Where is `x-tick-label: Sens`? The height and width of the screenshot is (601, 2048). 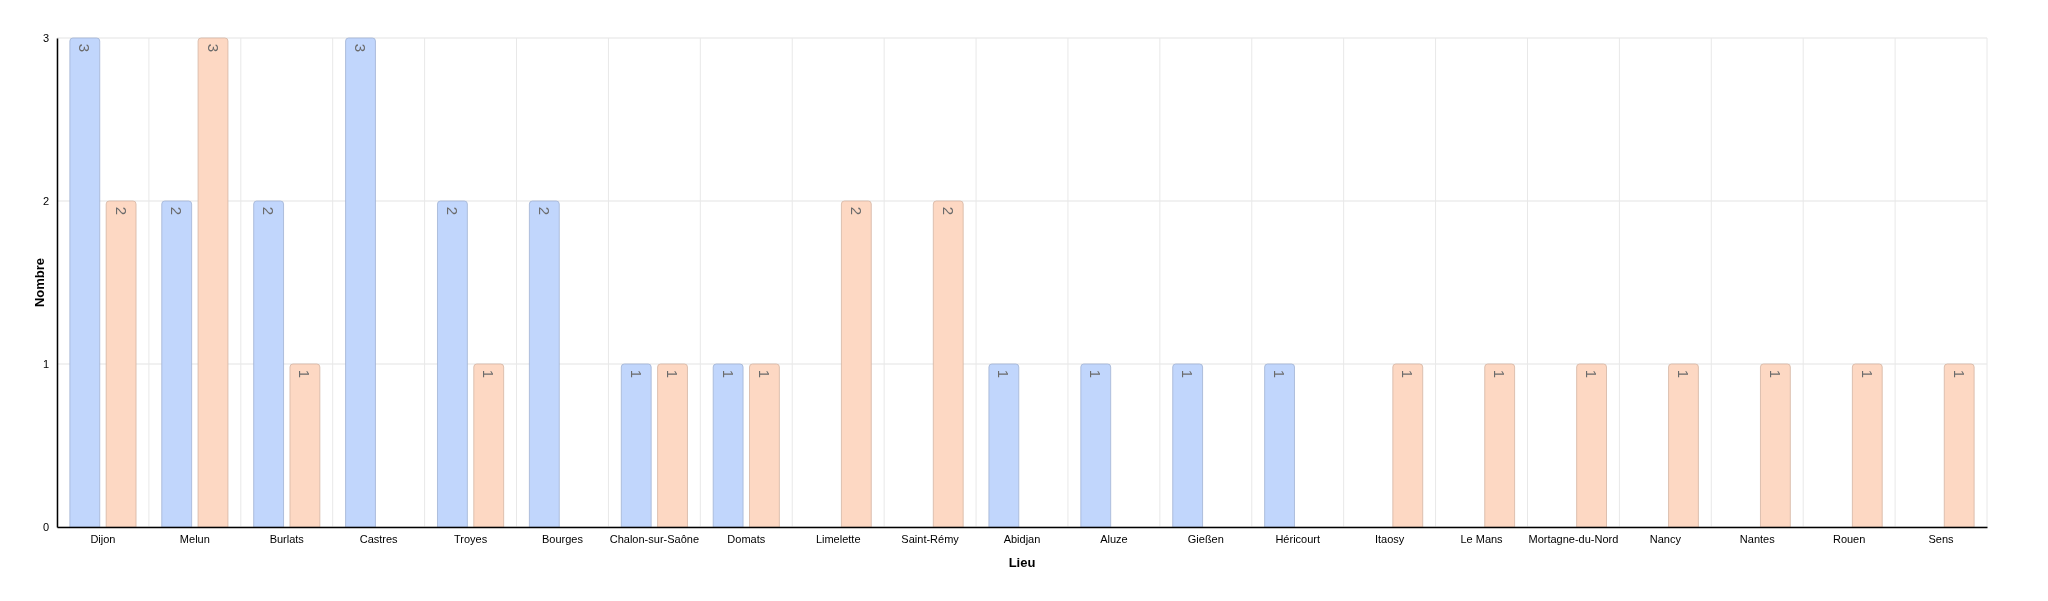 x-tick-label: Sens is located at coordinates (1941, 538).